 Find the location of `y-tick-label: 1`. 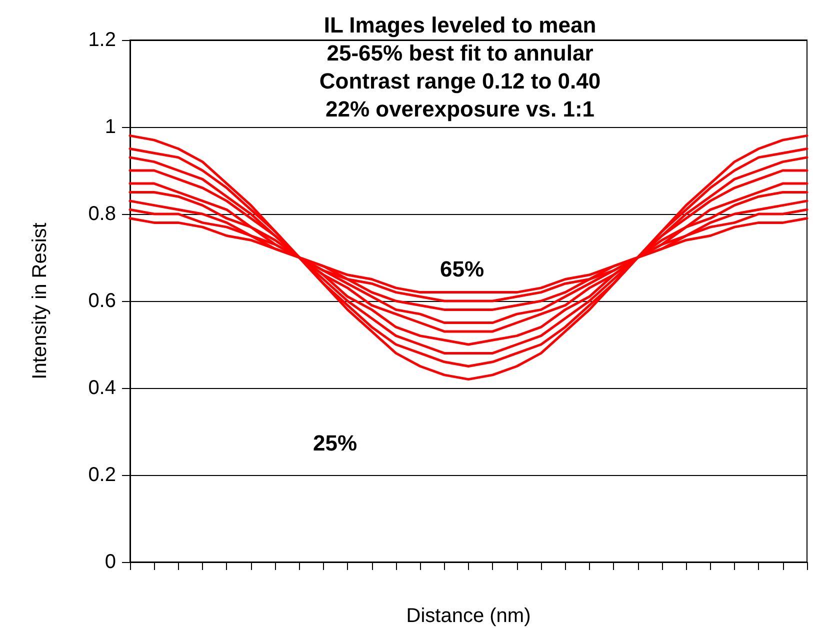

y-tick-label: 1 is located at coordinates (110, 127).